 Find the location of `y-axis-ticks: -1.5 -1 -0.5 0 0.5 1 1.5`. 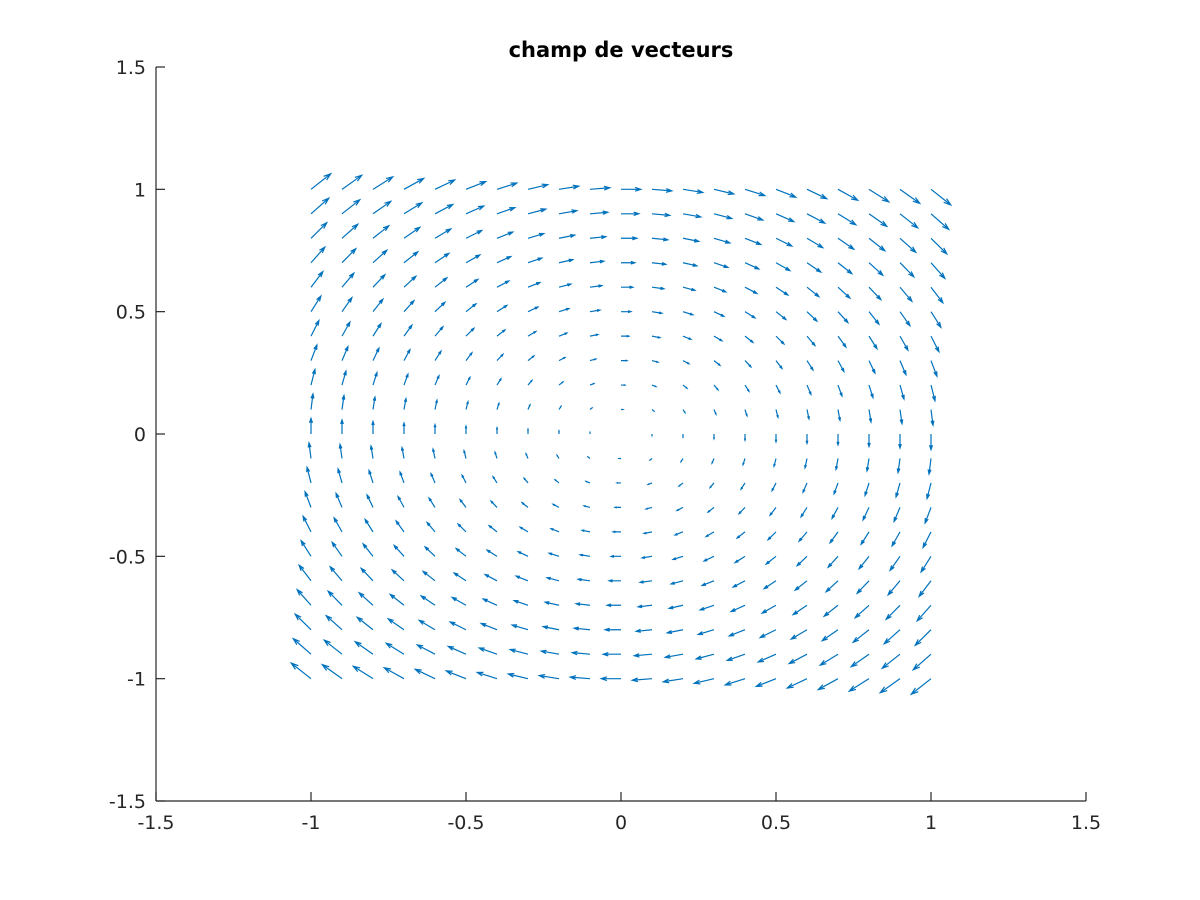

y-axis-ticks: -1.5 -1 -0.5 0 0.5 1 1.5 is located at coordinates (137, 435).